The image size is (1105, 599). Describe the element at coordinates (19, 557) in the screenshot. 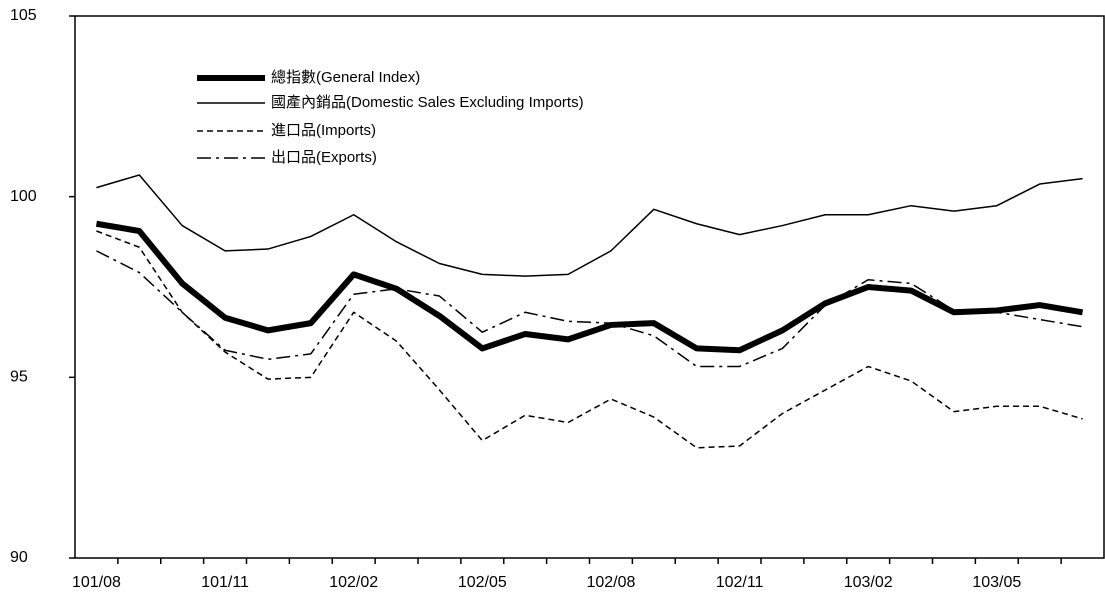

I see `y-tick-label: 90` at that location.